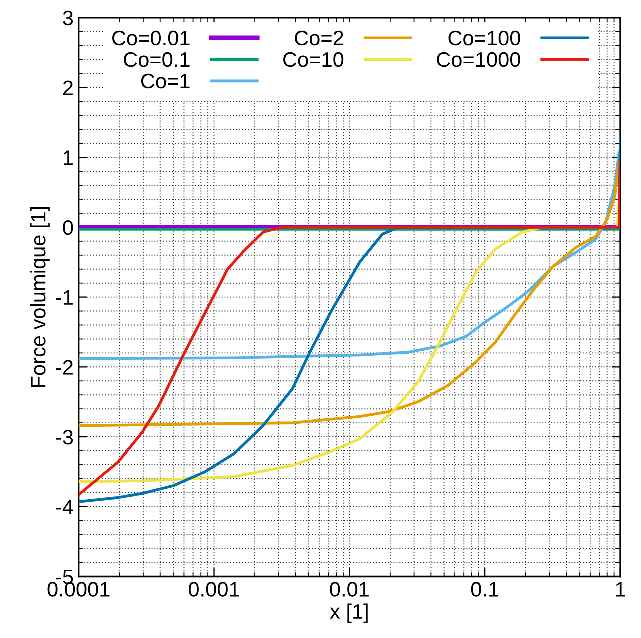  I want to click on legend-label: Co=1000, so click(478, 60).